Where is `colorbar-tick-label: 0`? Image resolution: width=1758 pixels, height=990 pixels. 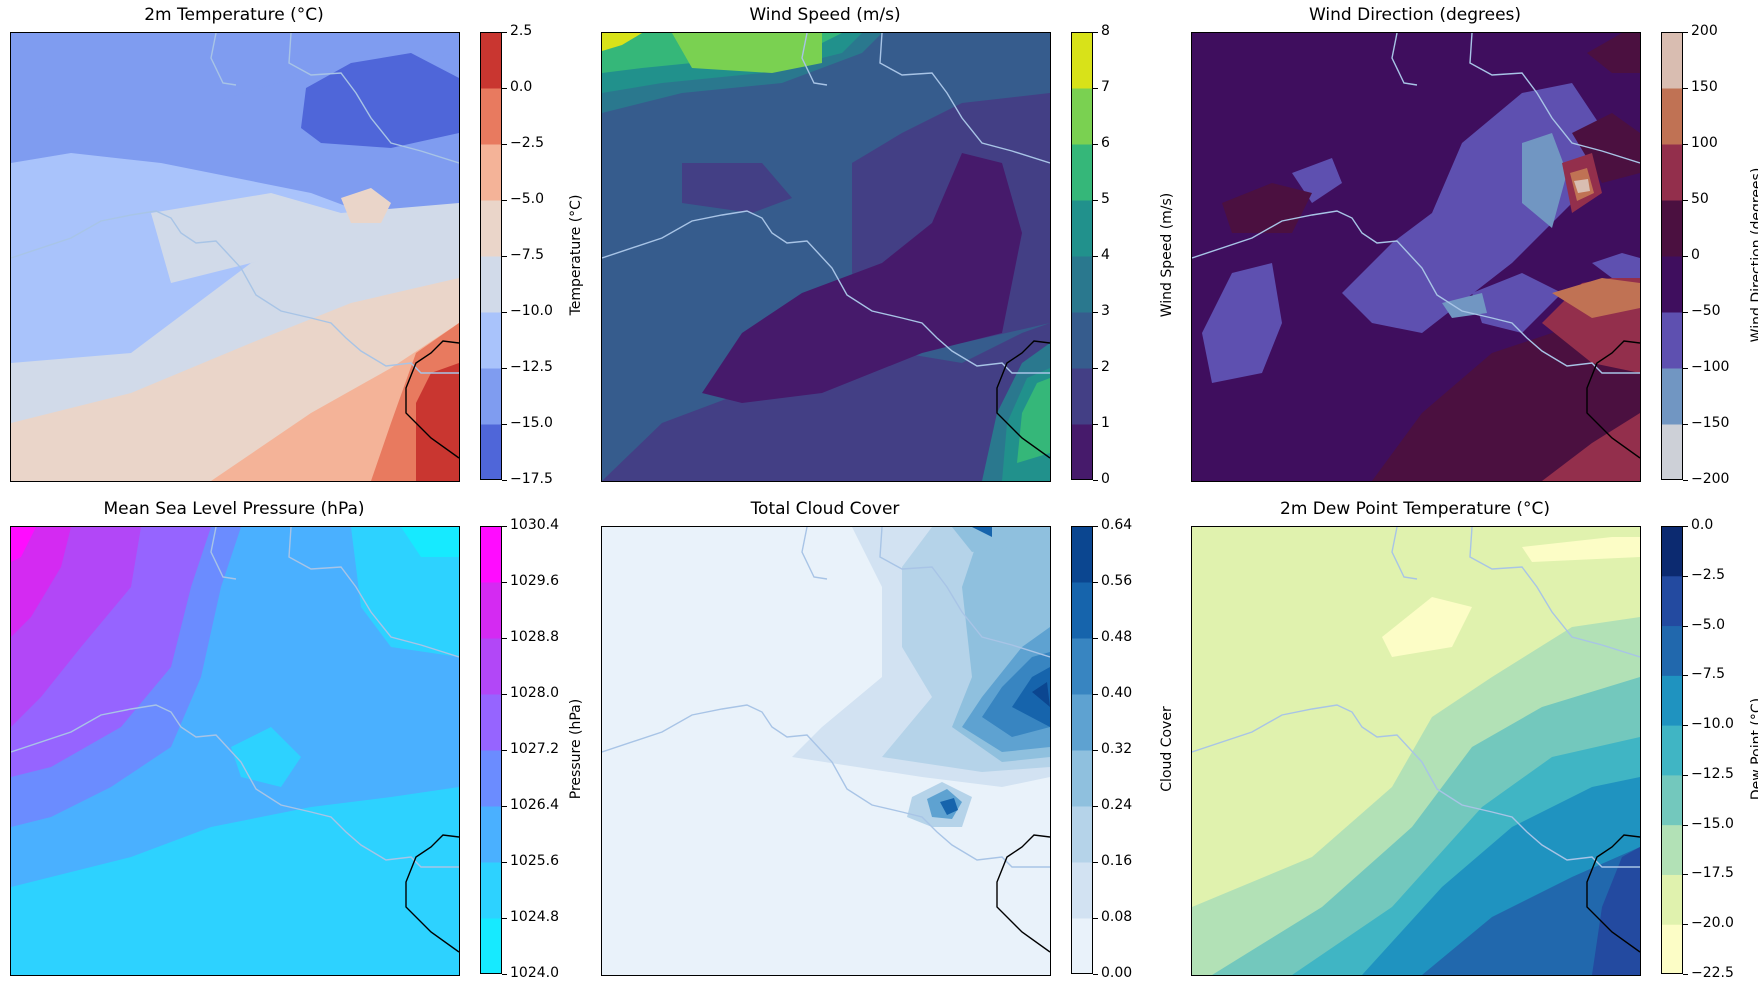 colorbar-tick-label: 0 is located at coordinates (1695, 255).